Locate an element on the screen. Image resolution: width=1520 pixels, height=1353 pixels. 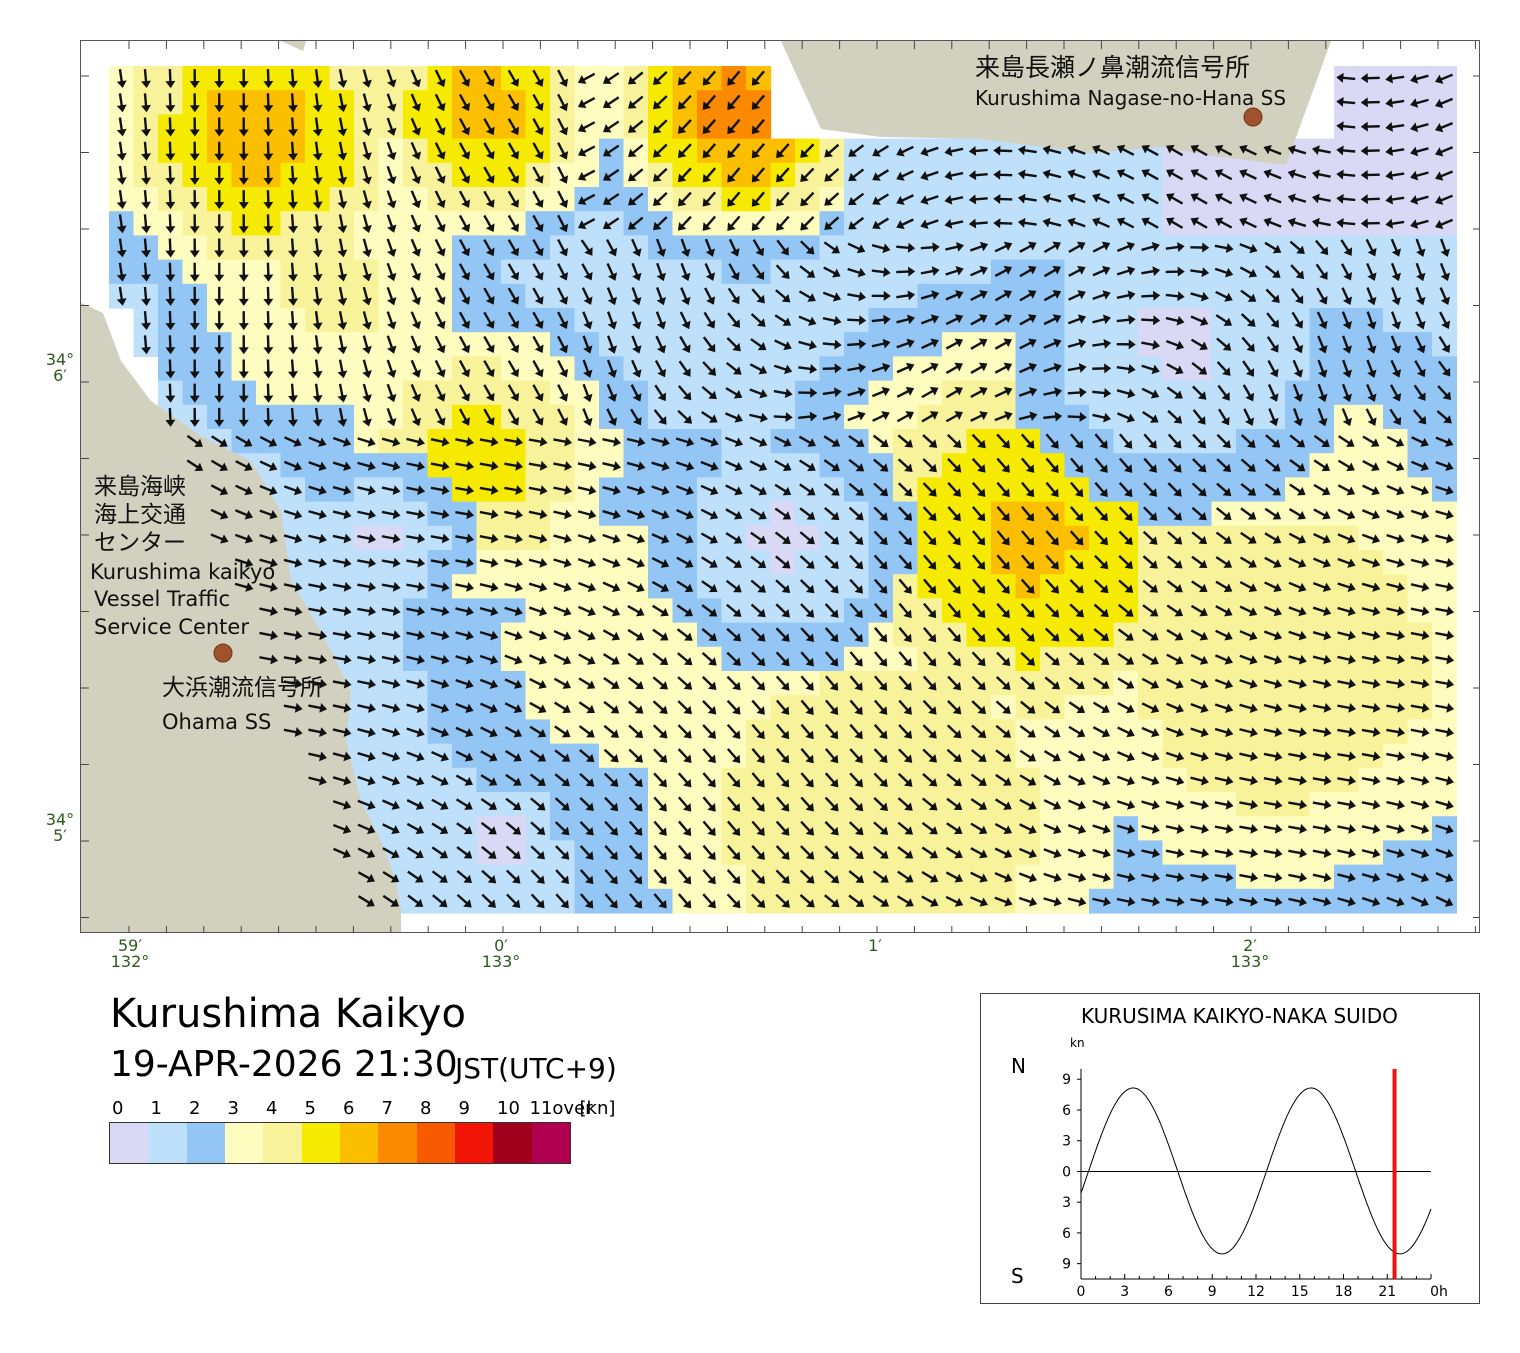
land-north-west-tip is located at coordinates (293, 46).